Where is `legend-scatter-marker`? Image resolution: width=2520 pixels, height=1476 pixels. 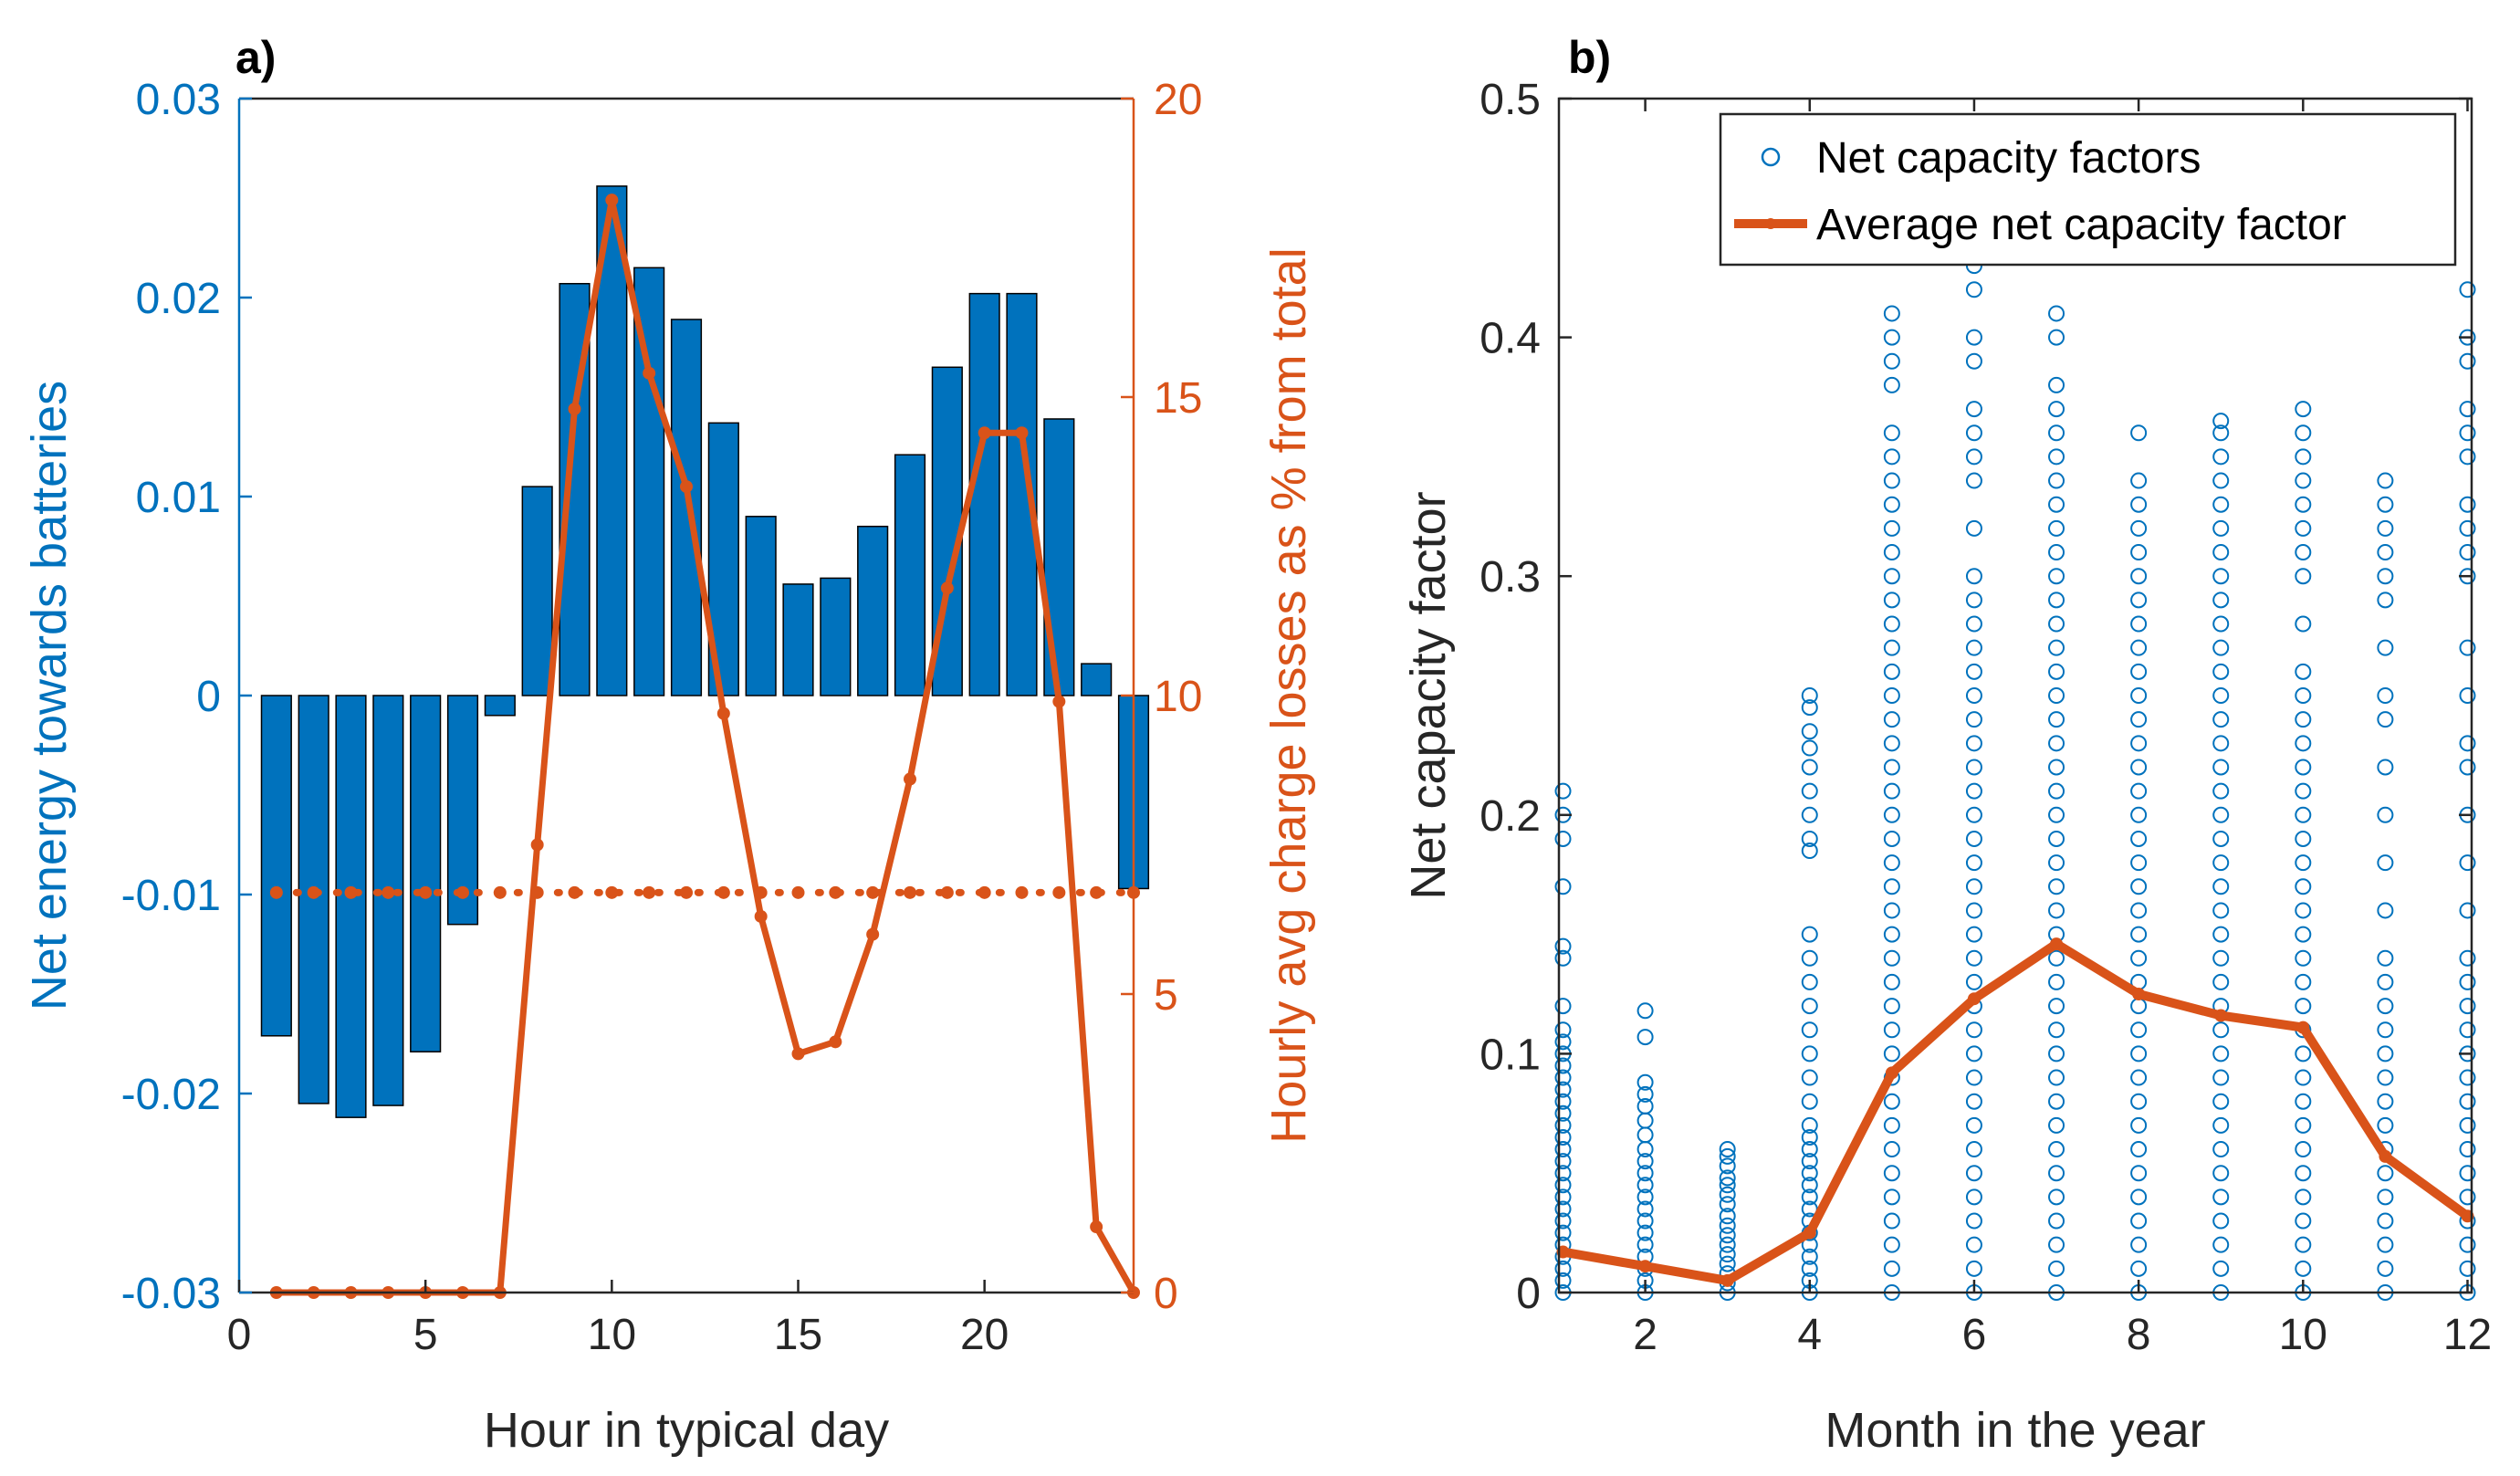
legend-scatter-marker is located at coordinates (1771, 157).